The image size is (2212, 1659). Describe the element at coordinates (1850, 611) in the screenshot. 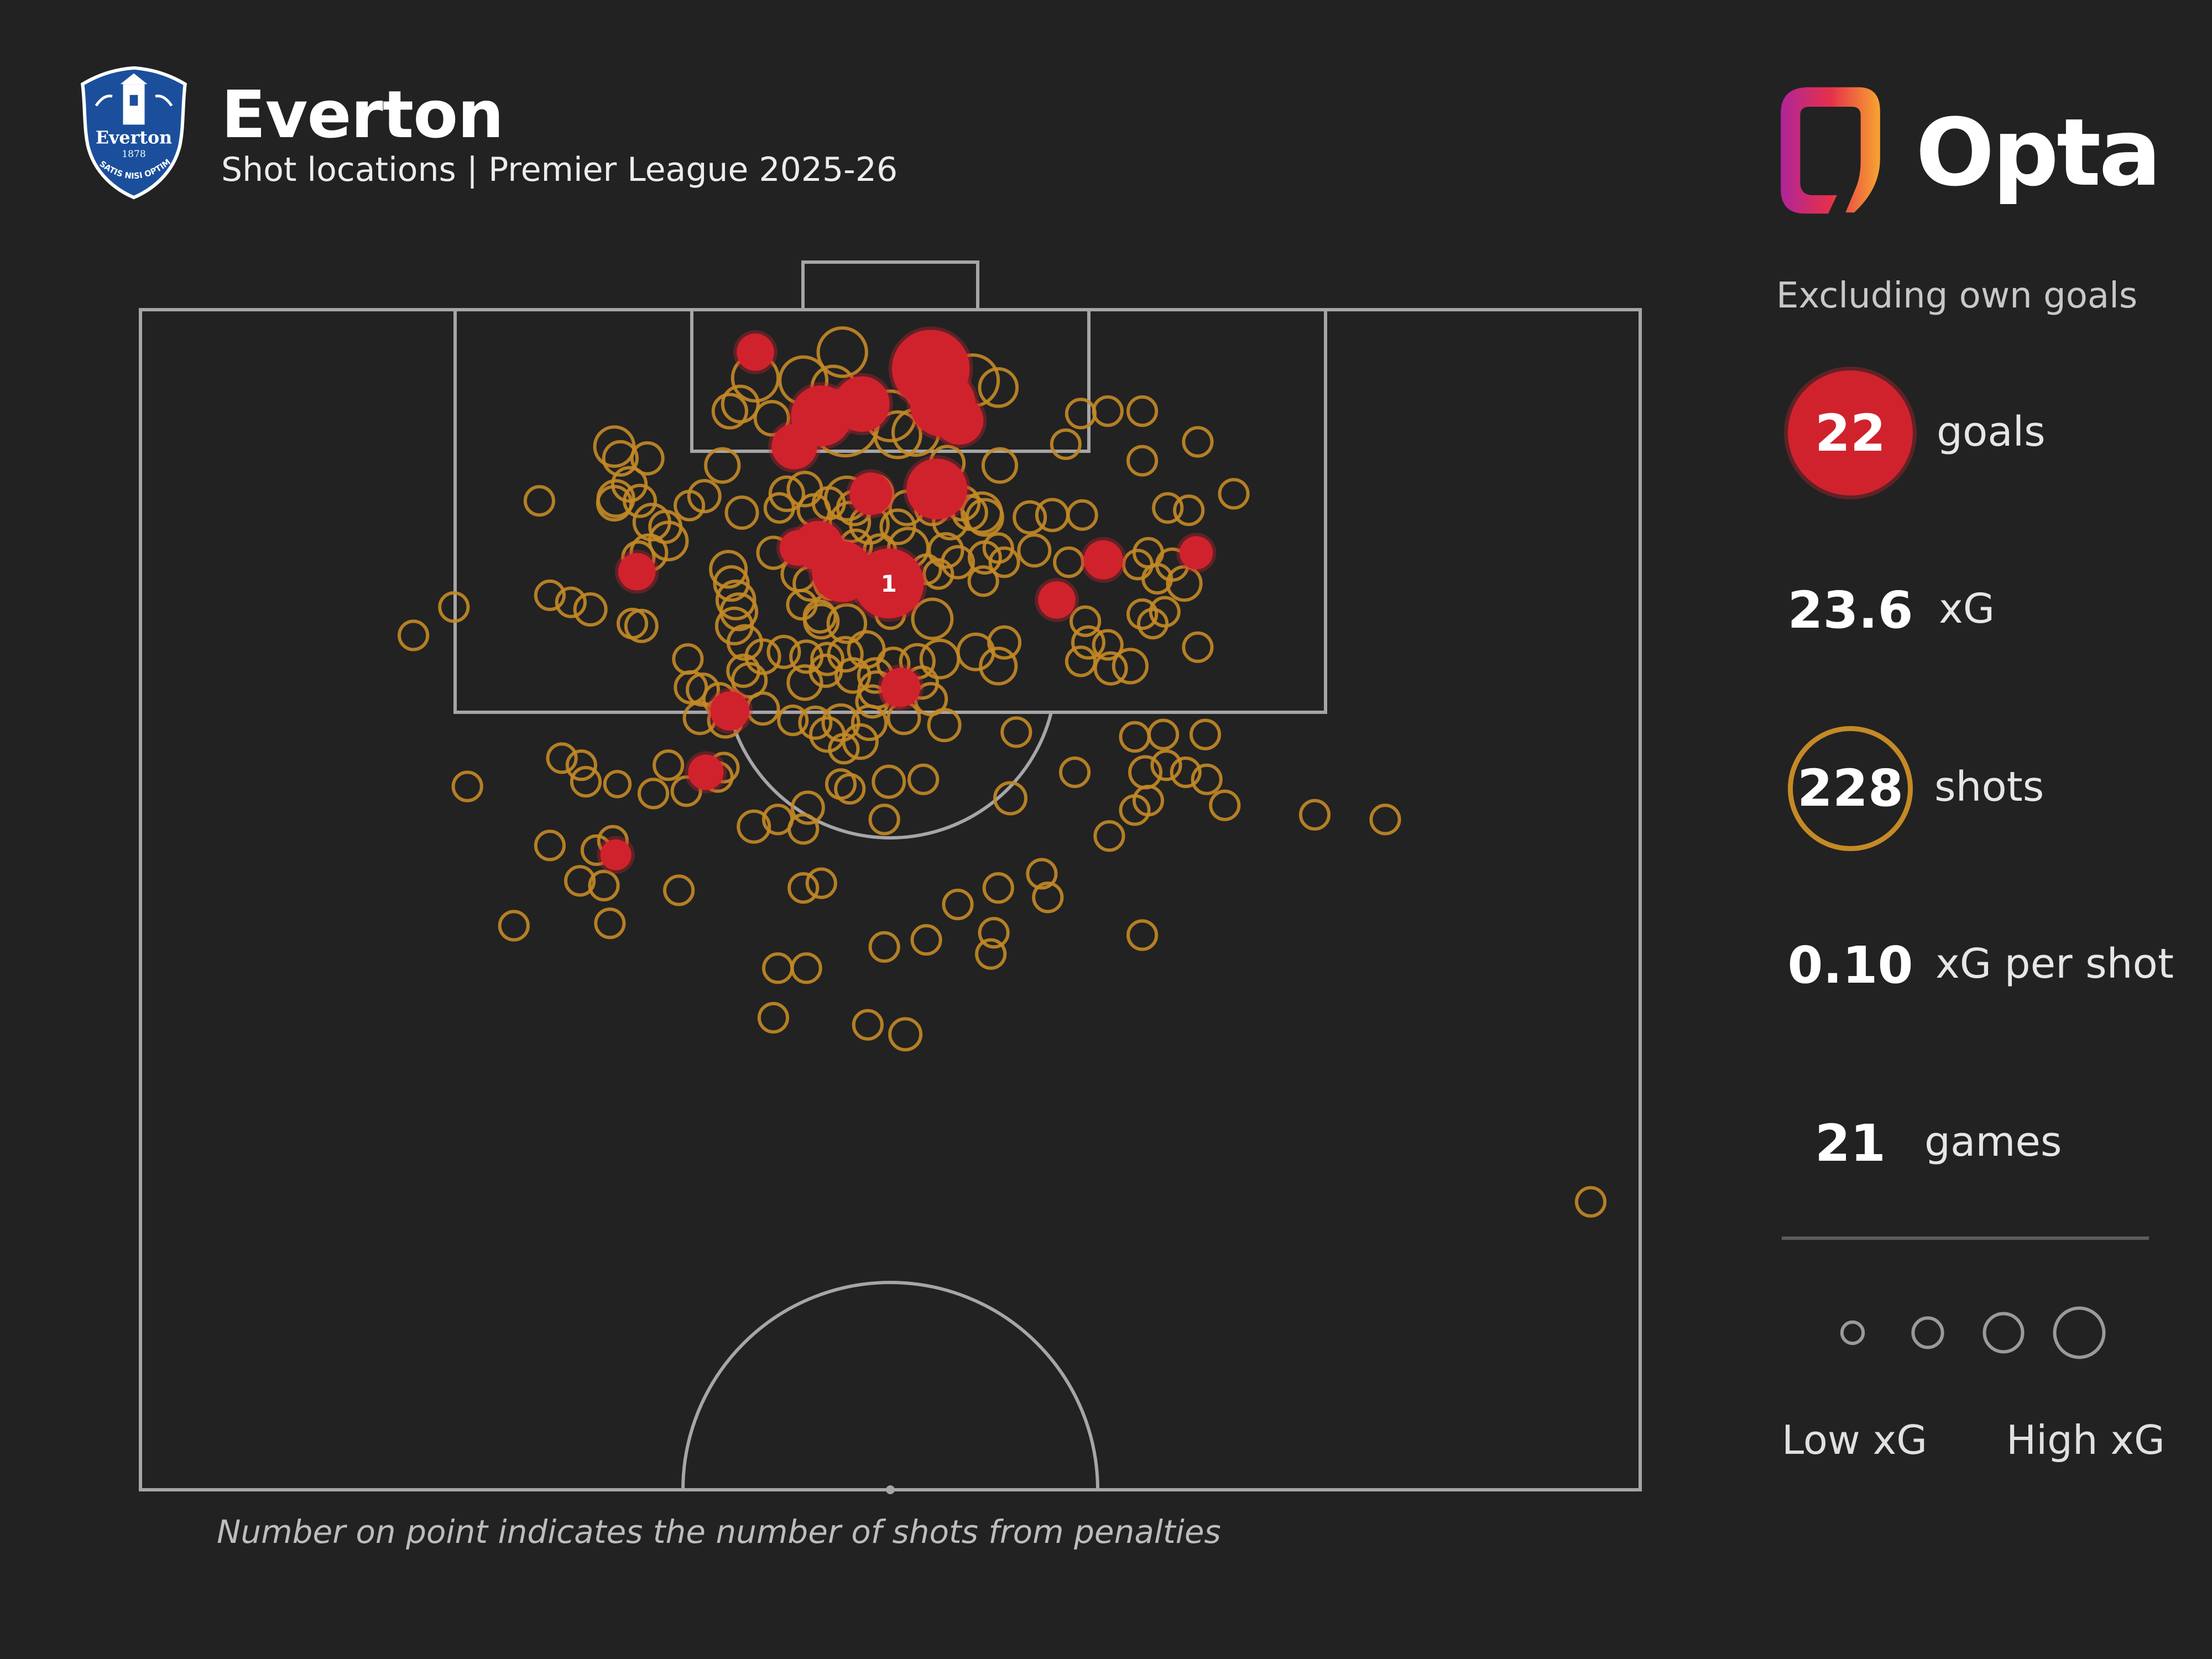

I see `xg-value: 23.6` at that location.